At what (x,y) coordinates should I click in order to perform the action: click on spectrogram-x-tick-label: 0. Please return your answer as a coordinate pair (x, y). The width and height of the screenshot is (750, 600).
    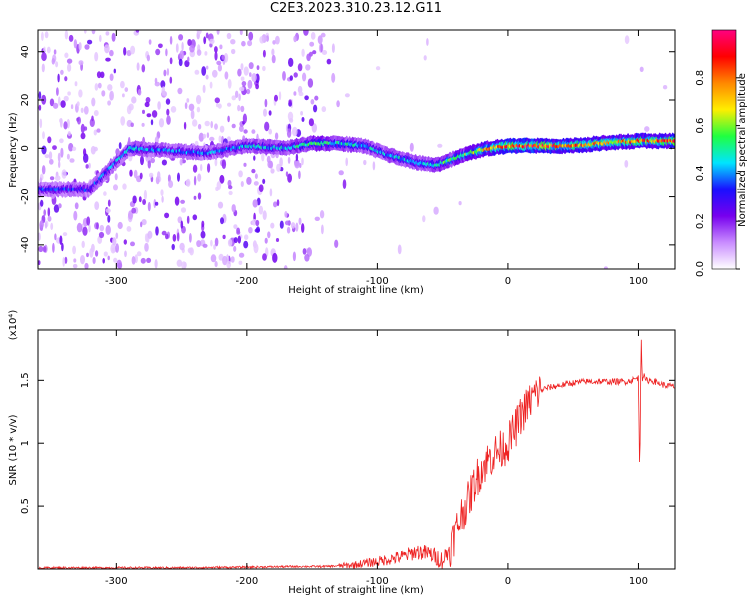
    Looking at the image, I should click on (508, 281).